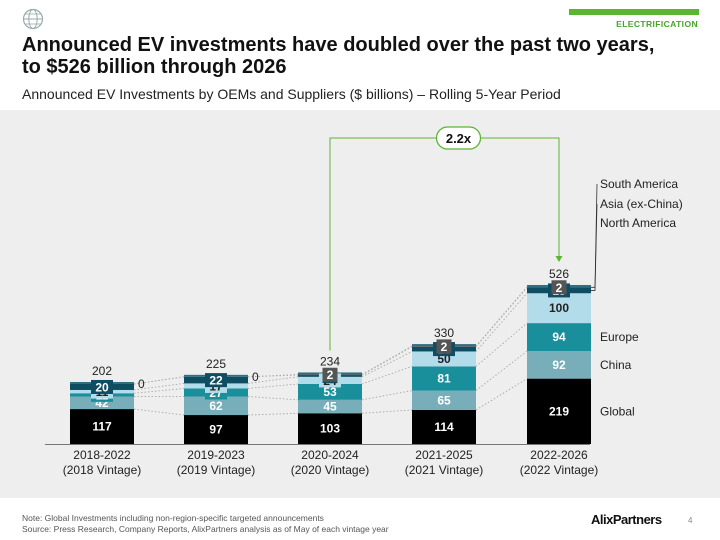 The width and height of the screenshot is (720, 540). I want to click on data-label-europe: 94, so click(559, 337).